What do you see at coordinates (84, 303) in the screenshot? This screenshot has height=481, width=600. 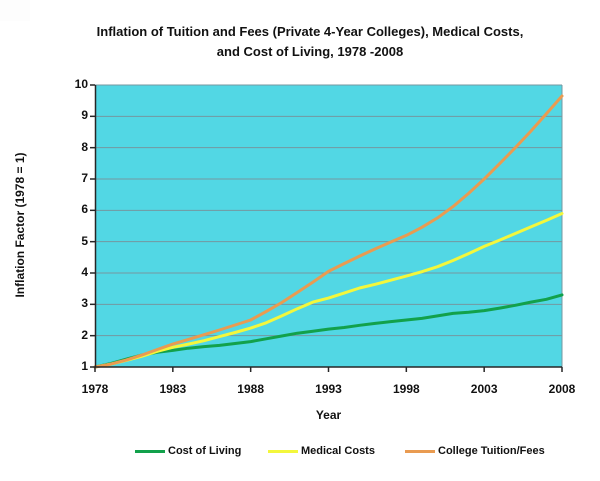 I see `y-tick-label-3: 3` at bounding box center [84, 303].